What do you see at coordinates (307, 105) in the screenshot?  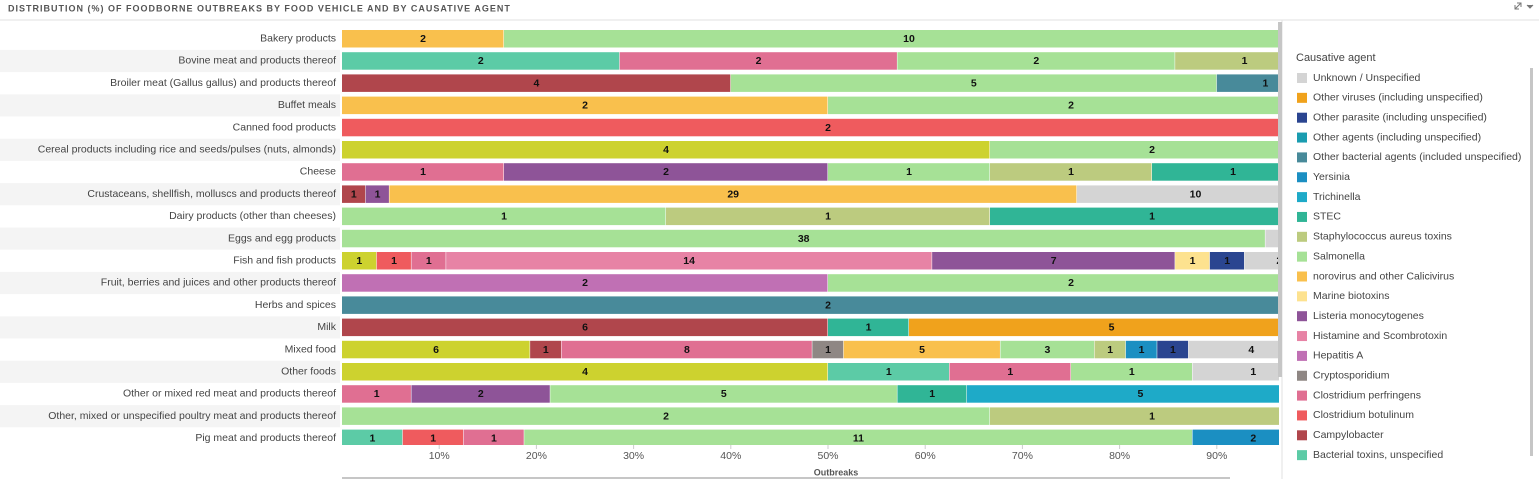 I see `row-label: Buffet meals` at bounding box center [307, 105].